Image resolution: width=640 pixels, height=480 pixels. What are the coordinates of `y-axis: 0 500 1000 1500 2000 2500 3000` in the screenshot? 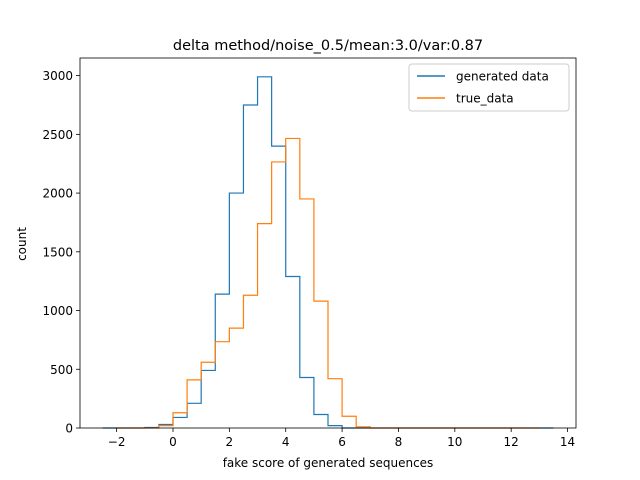 It's located at (61, 252).